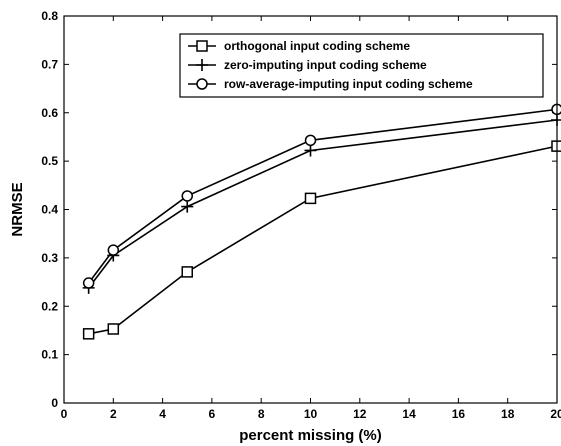  Describe the element at coordinates (49, 64) in the screenshot. I see `y-tick-label: 0.7` at that location.